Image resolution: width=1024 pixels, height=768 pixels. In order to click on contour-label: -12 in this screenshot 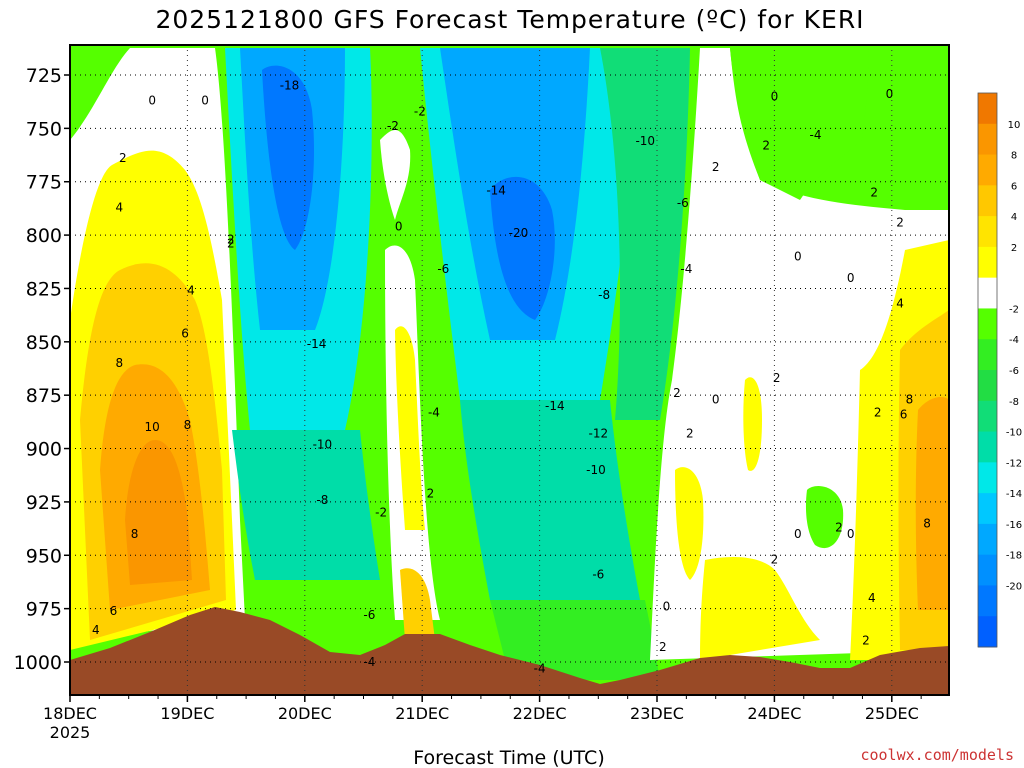, I will do `click(598, 434)`.